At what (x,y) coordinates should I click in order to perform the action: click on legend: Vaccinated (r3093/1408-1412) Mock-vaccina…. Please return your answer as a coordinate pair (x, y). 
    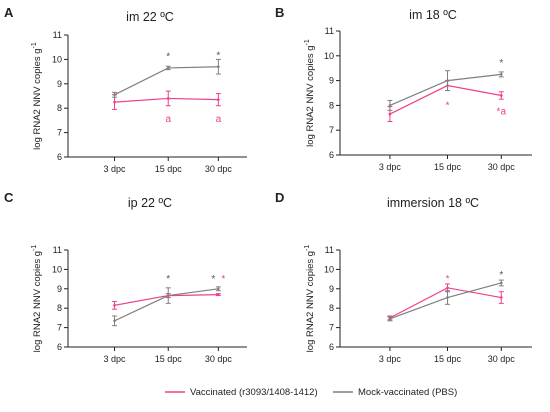
    Looking at the image, I should click on (311, 392).